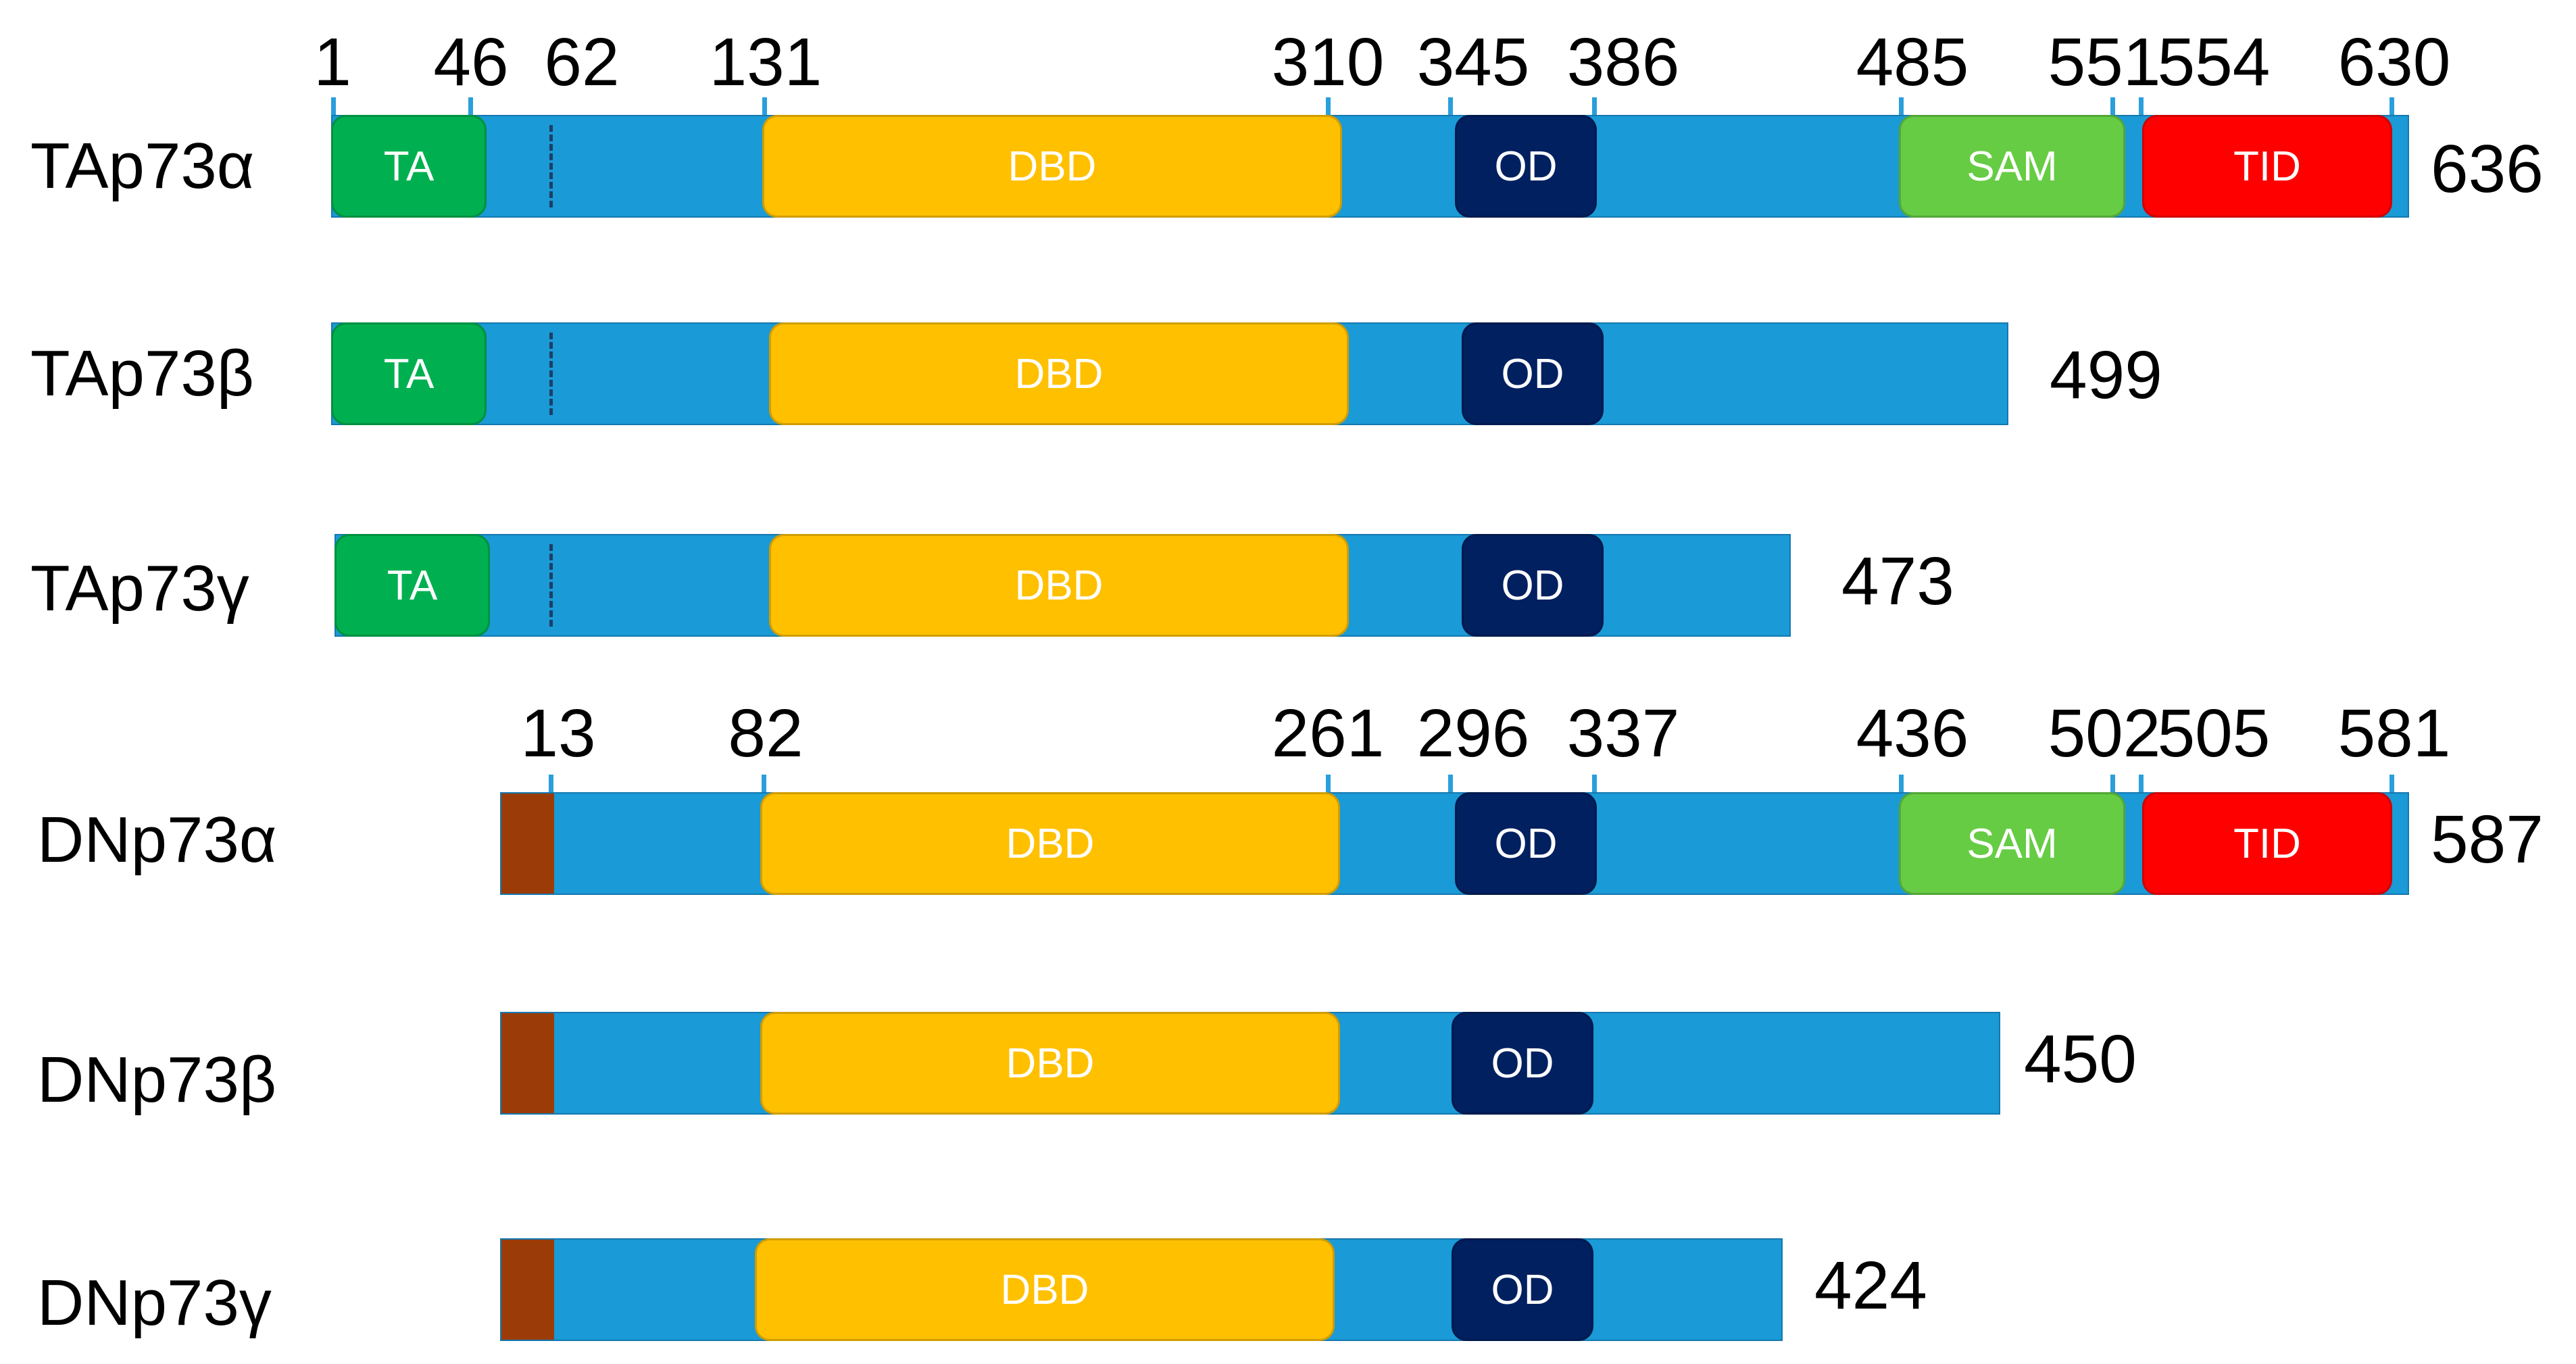 This screenshot has height=1364, width=2576. Describe the element at coordinates (142, 373) in the screenshot. I see `isoform-name: TAp73β` at that location.